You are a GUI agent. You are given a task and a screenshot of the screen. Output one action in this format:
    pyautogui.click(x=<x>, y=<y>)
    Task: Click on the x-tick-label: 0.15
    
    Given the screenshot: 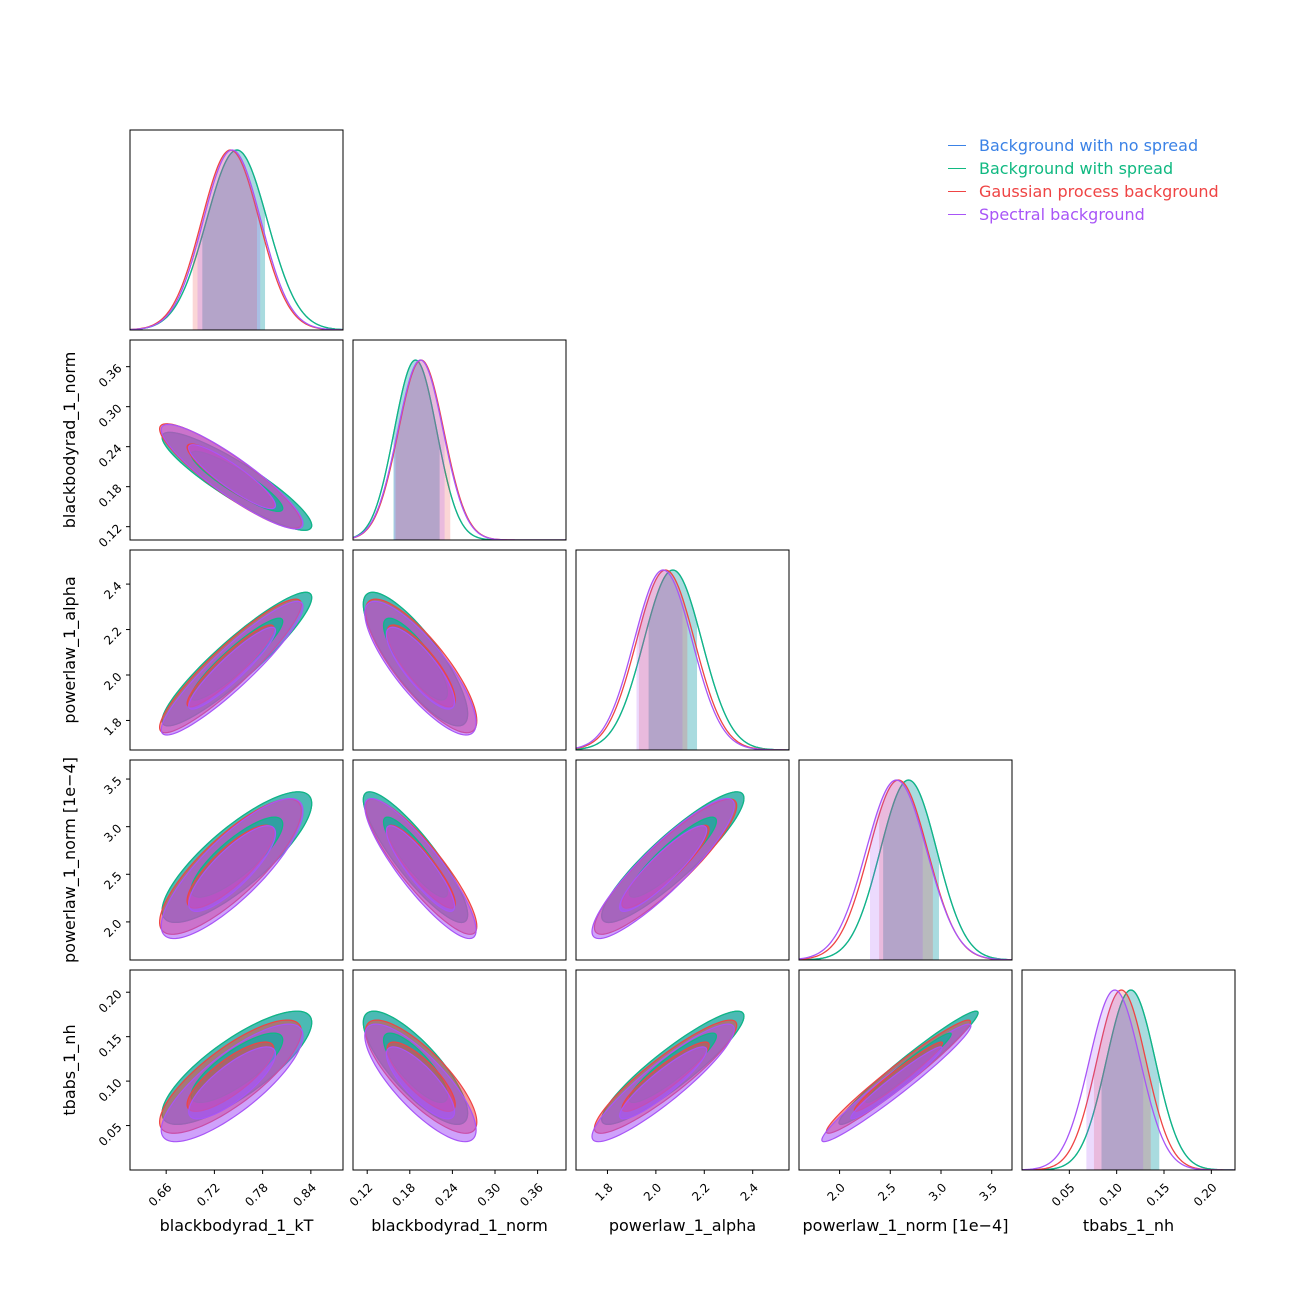 What is the action you would take?
    pyautogui.click(x=1158, y=1194)
    